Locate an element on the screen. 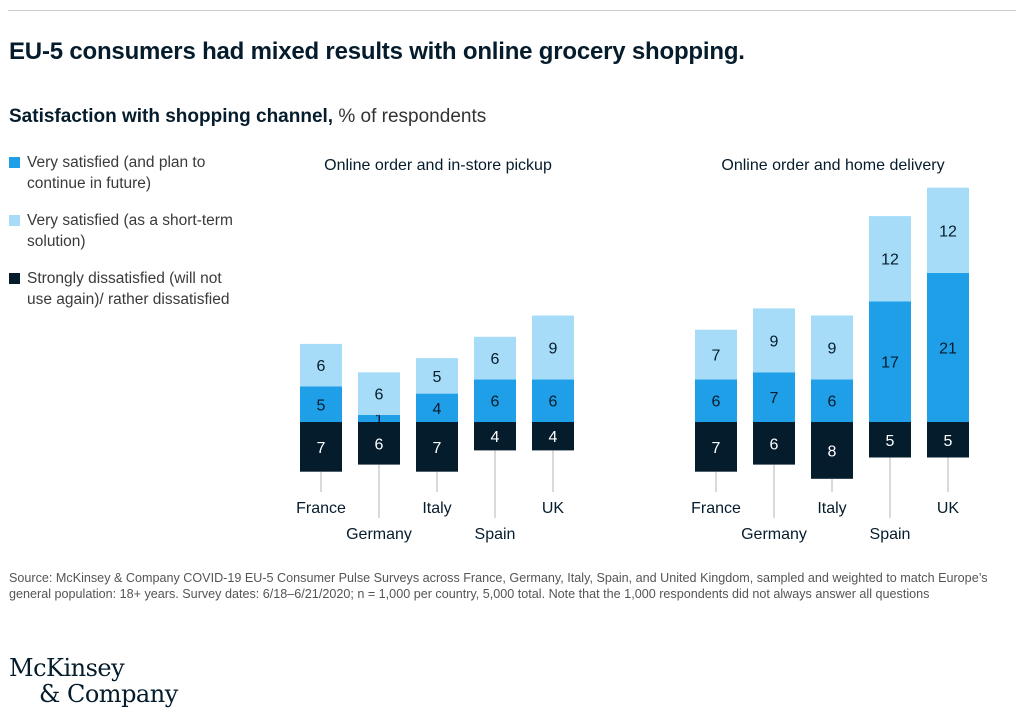 Image resolution: width=1024 pixels, height=719 pixels. data-label-p1-germany-s1: 1 is located at coordinates (379, 419).